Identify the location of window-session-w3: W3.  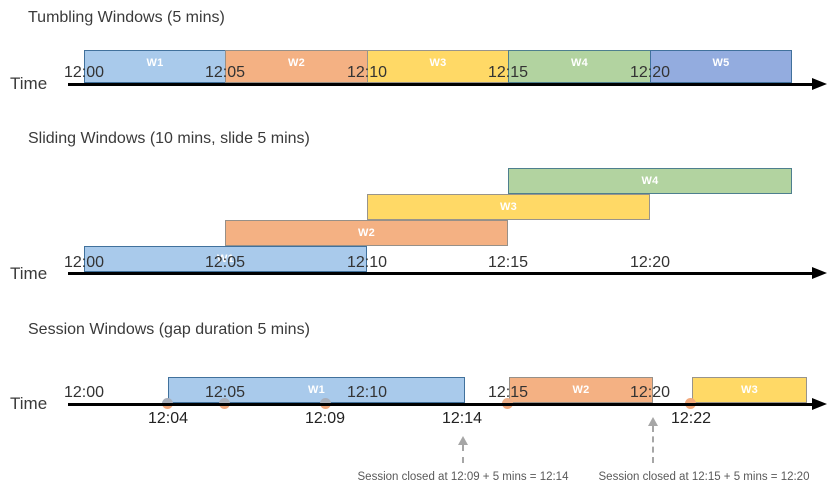
(749, 390).